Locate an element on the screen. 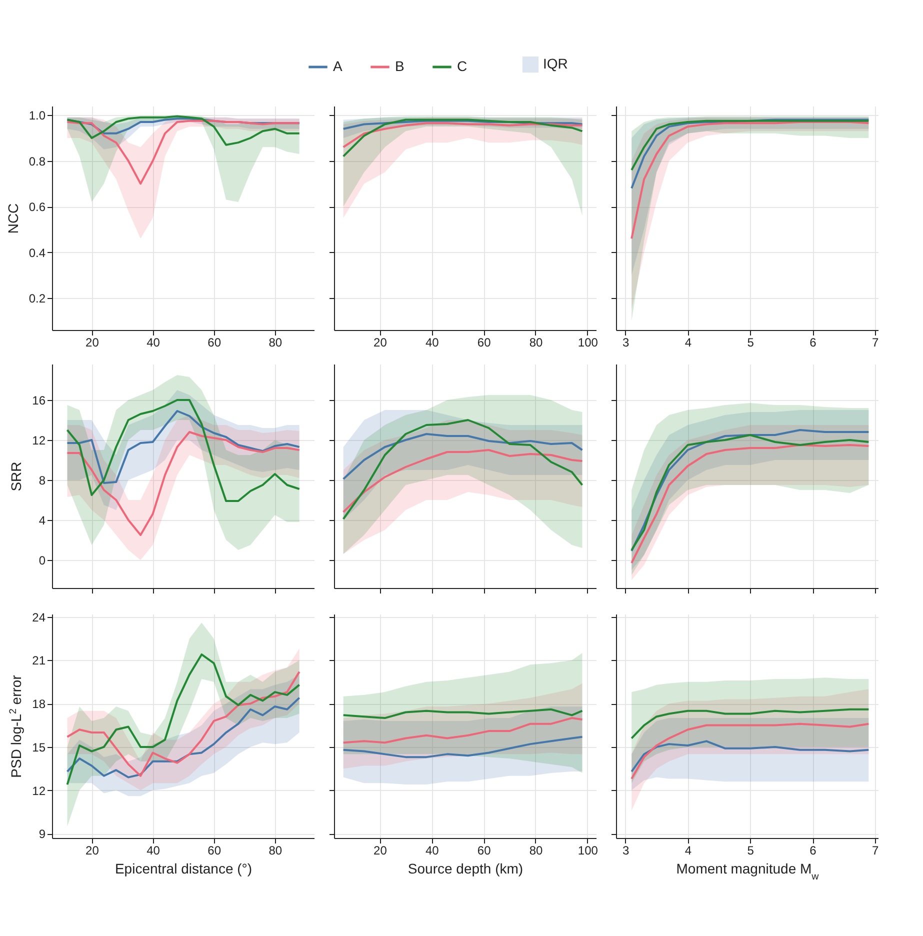 The width and height of the screenshot is (923, 936). y-axis-title: SRR is located at coordinates (16, 477).